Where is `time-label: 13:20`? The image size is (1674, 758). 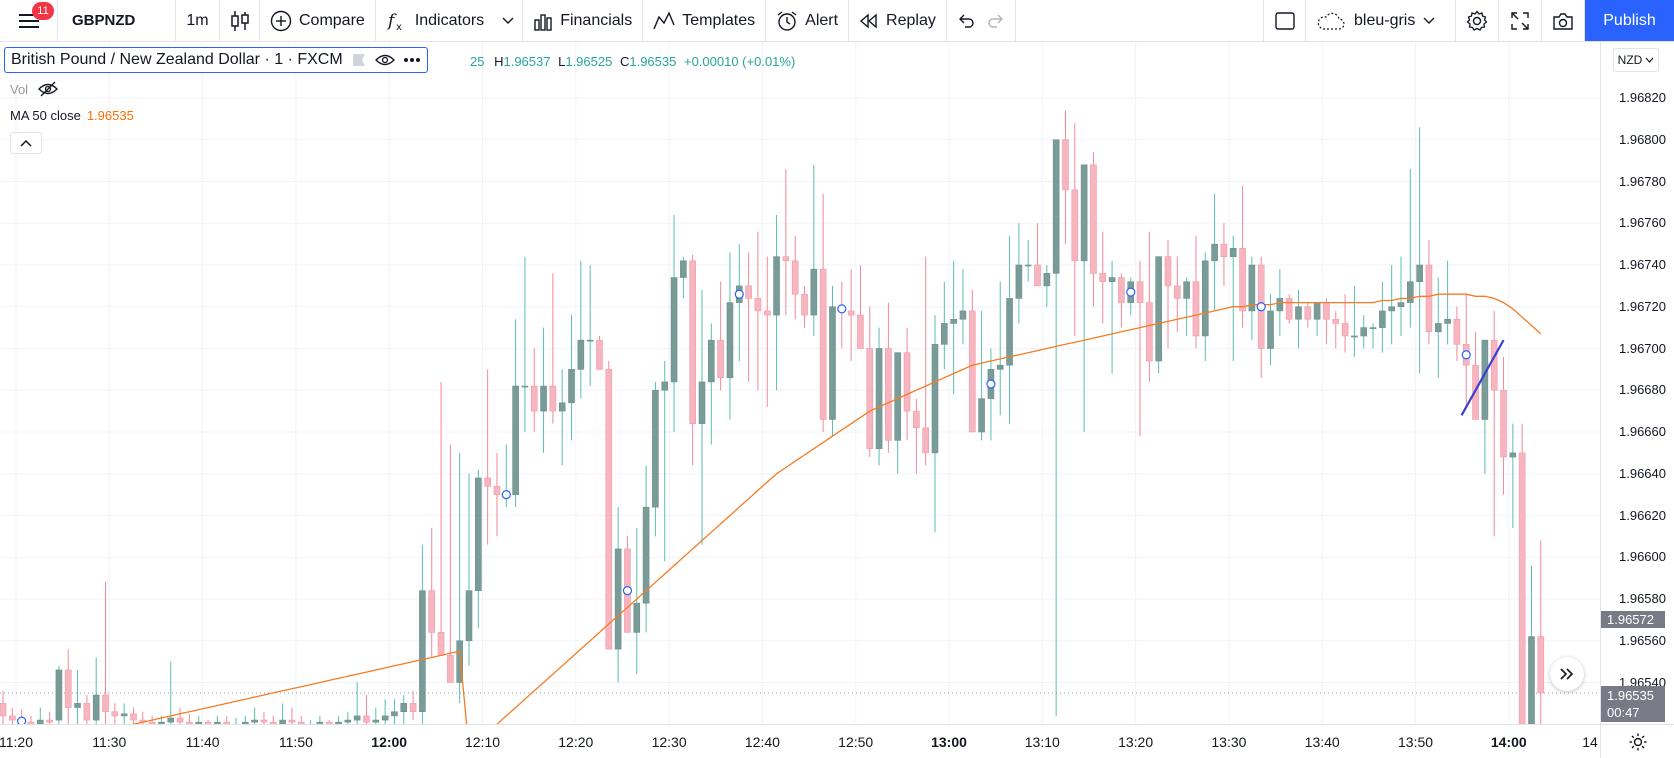 time-label: 13:20 is located at coordinates (1136, 742).